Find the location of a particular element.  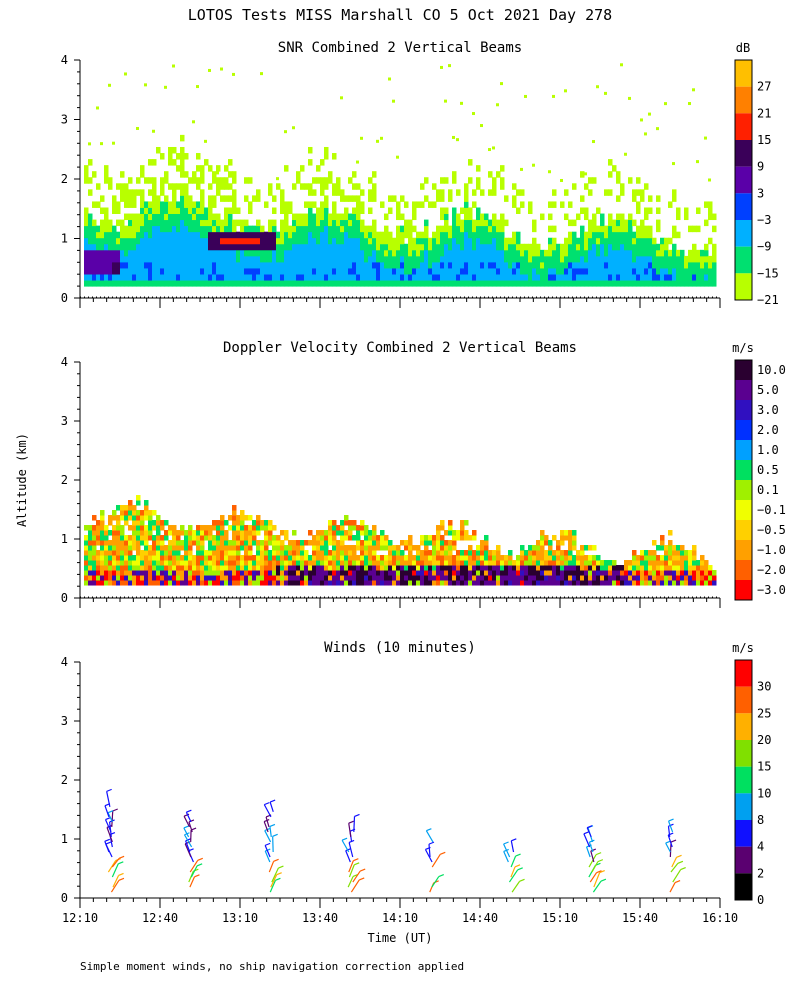

wind-barb is located at coordinates (345, 846).